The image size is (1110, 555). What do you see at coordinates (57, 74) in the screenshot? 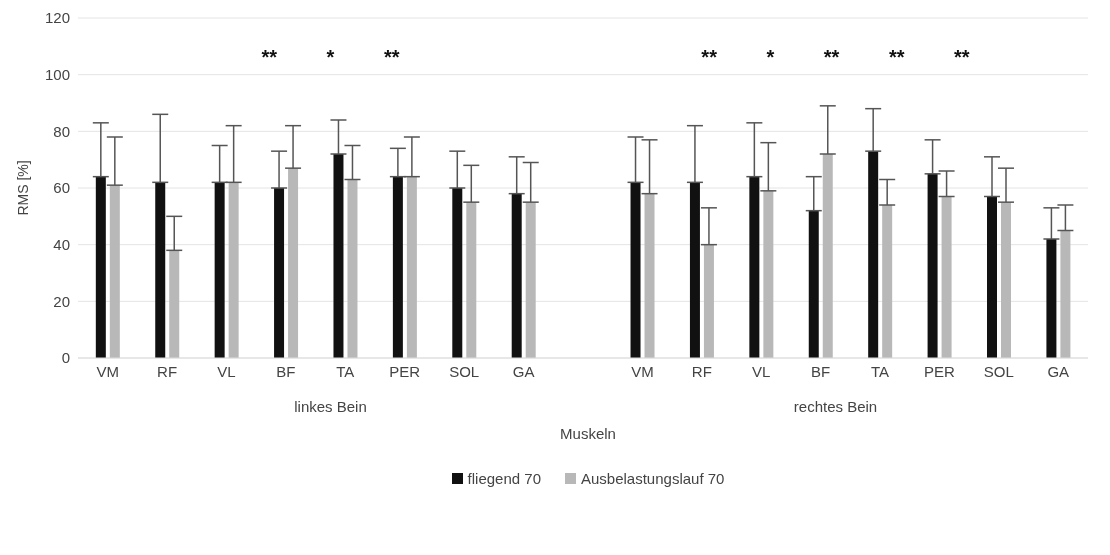
I see `y-tick-label: 100` at bounding box center [57, 74].